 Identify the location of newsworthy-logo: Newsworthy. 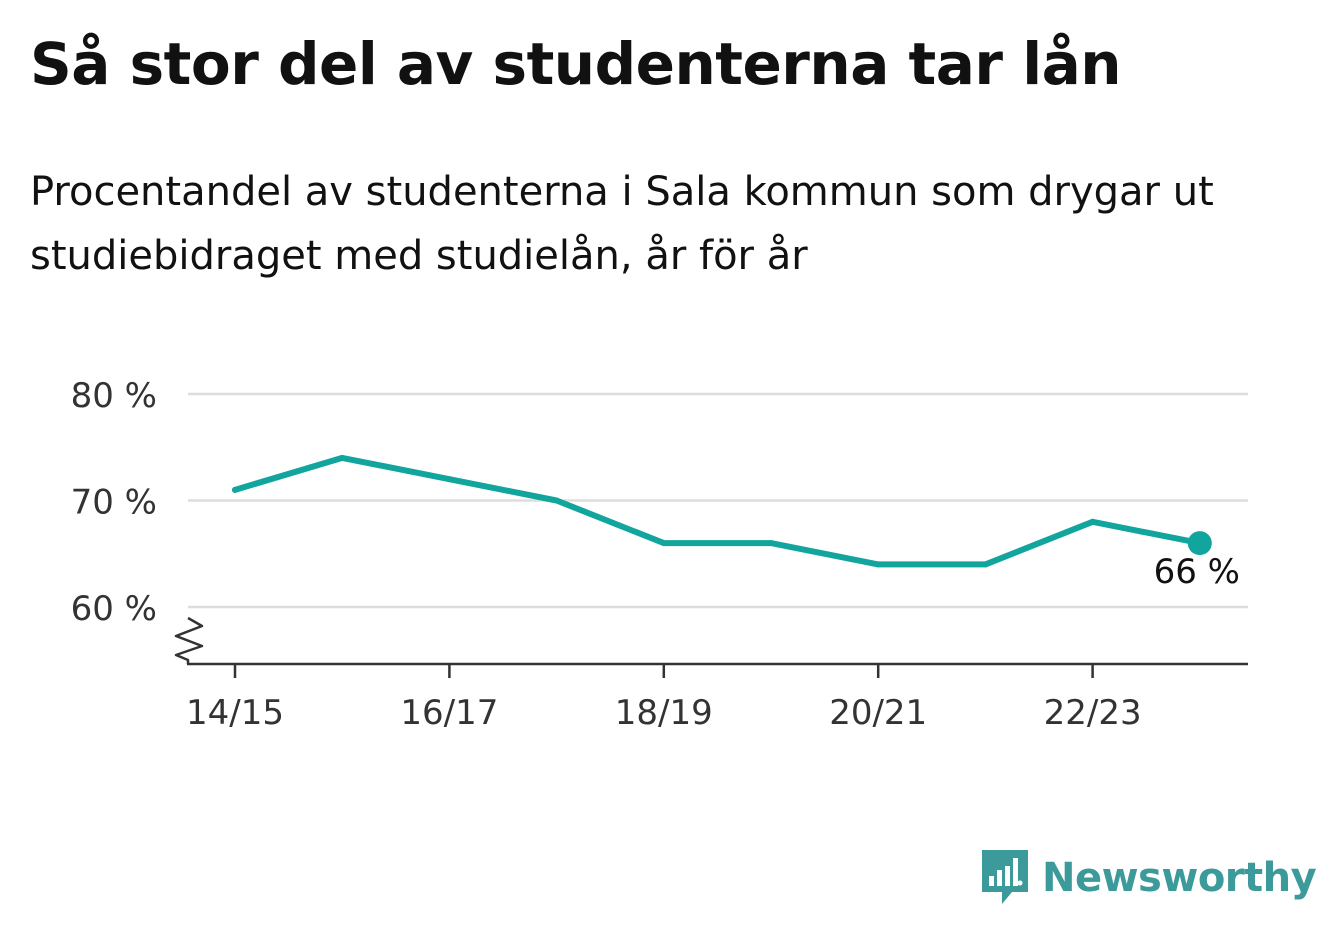
(1148, 878).